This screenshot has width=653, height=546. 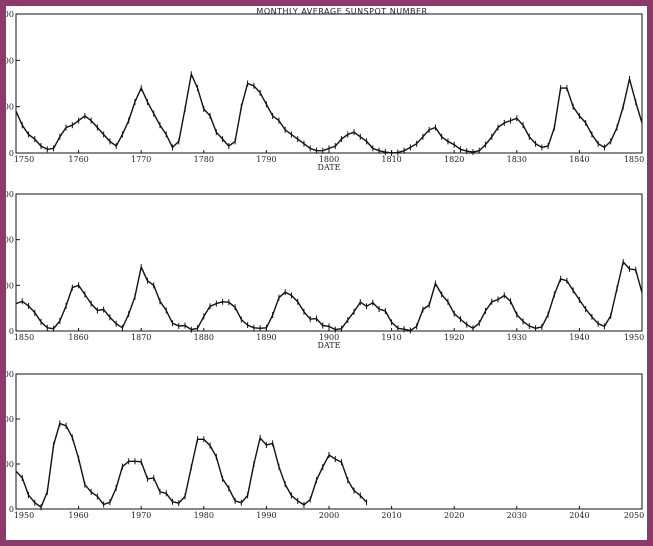 I want to click on x-tick-label: 1940, so click(x=579, y=337).